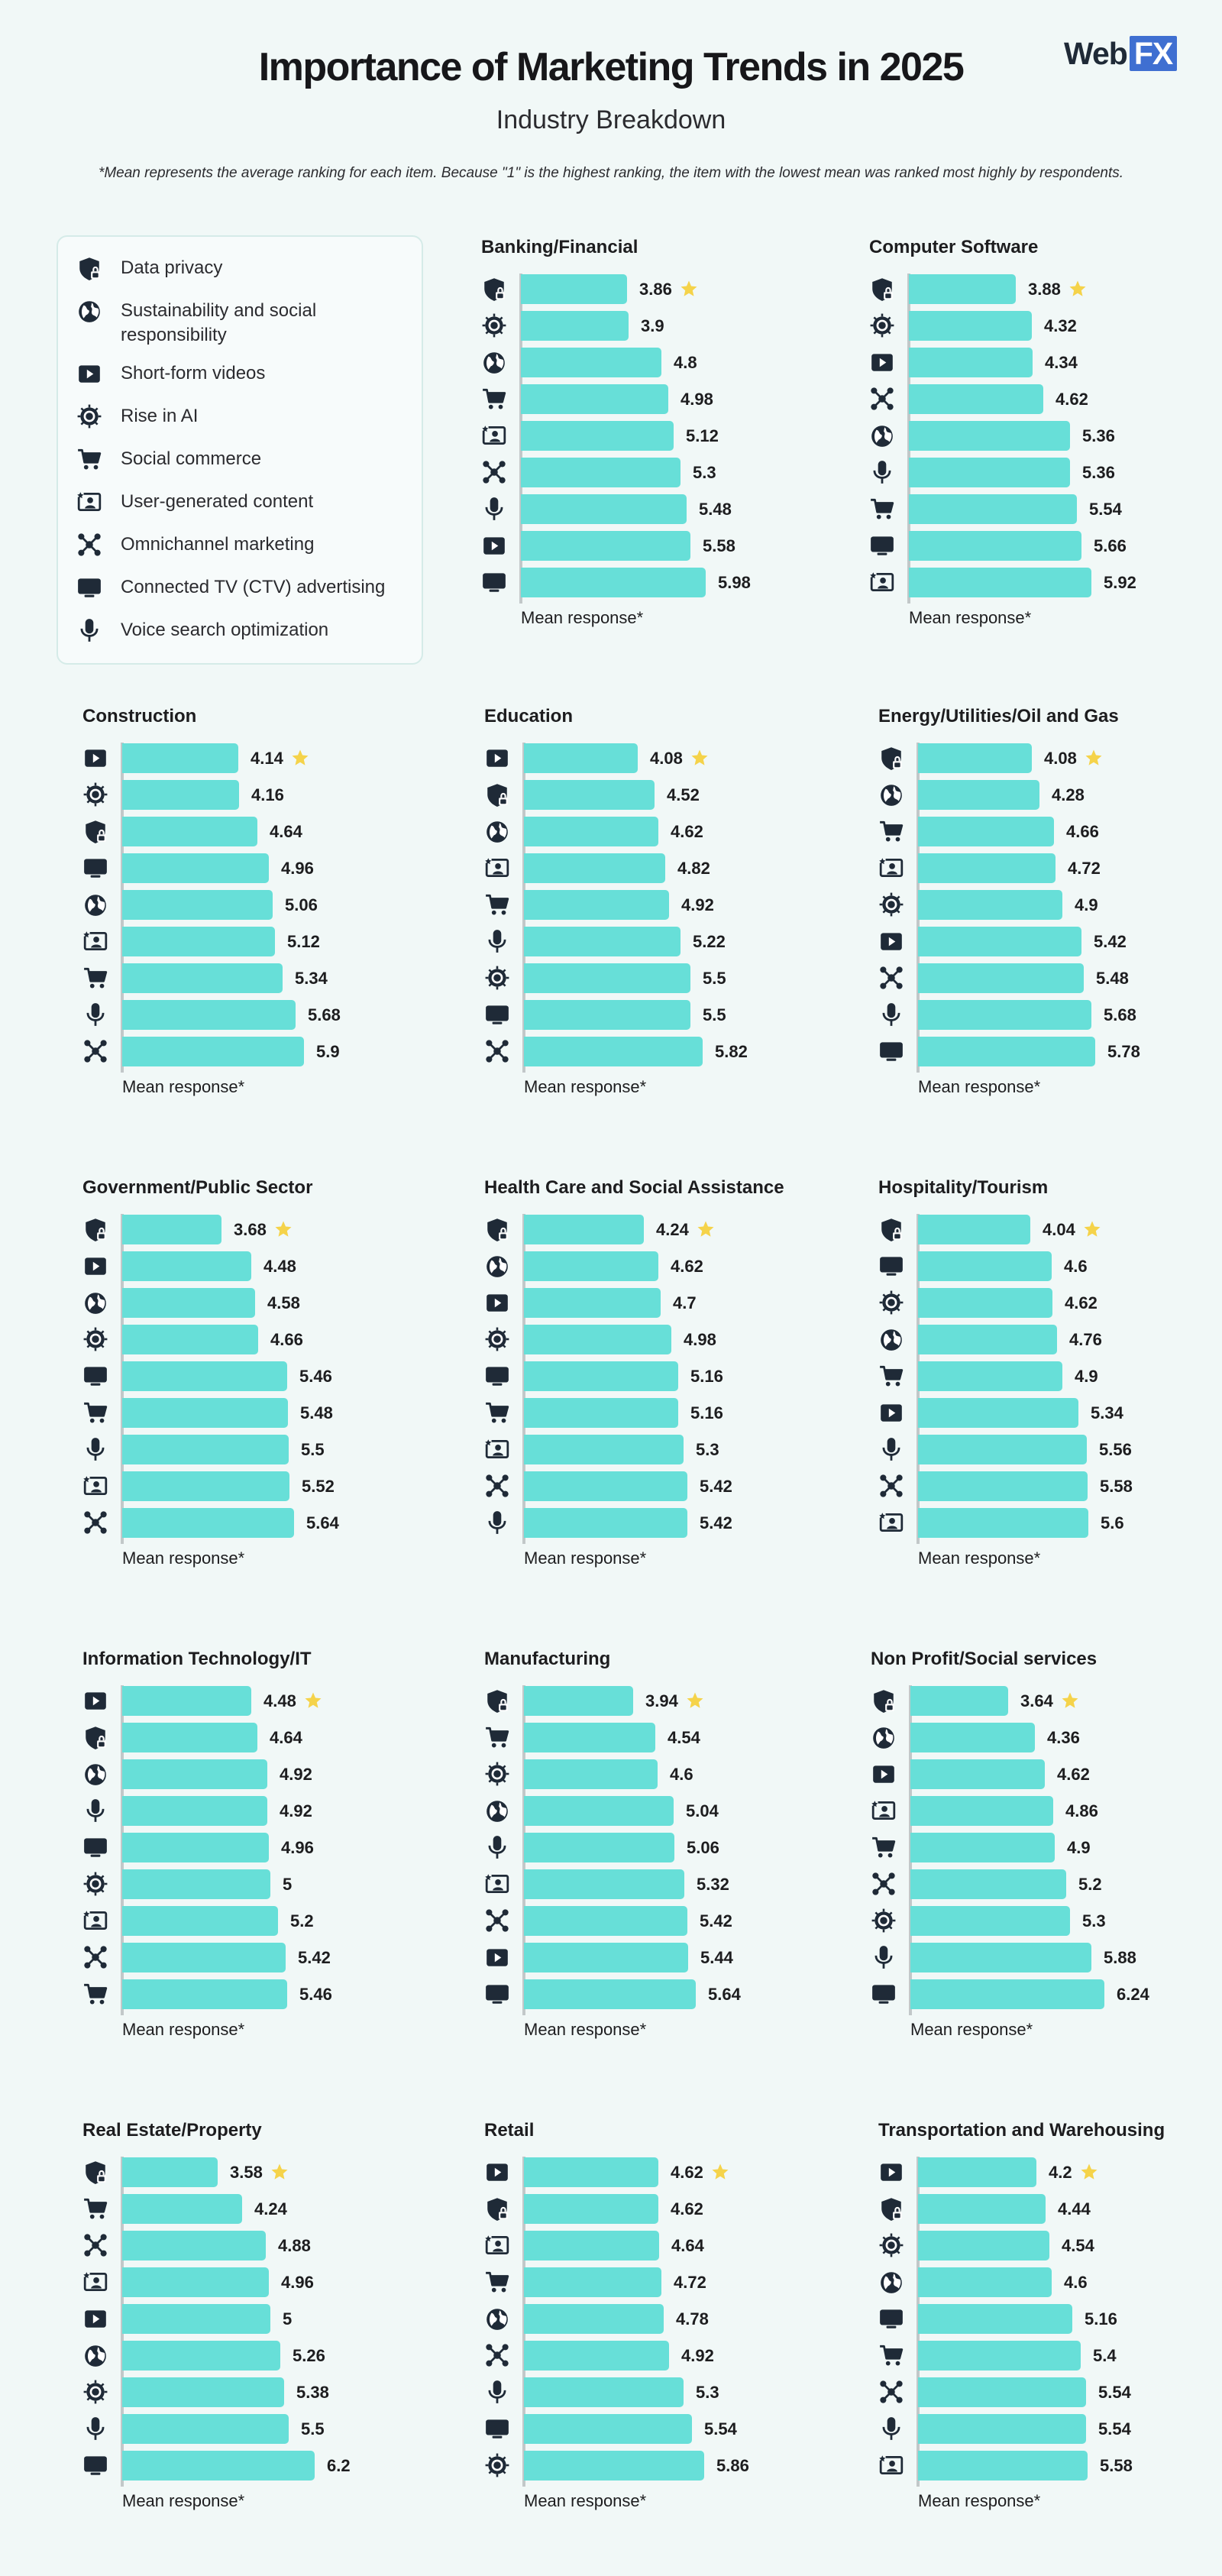 This screenshot has width=1222, height=2576. What do you see at coordinates (664, 920) in the screenshot?
I see `chart-panel: Education 4.08 4.52 4.62 4.82 4.92 5.22` at bounding box center [664, 920].